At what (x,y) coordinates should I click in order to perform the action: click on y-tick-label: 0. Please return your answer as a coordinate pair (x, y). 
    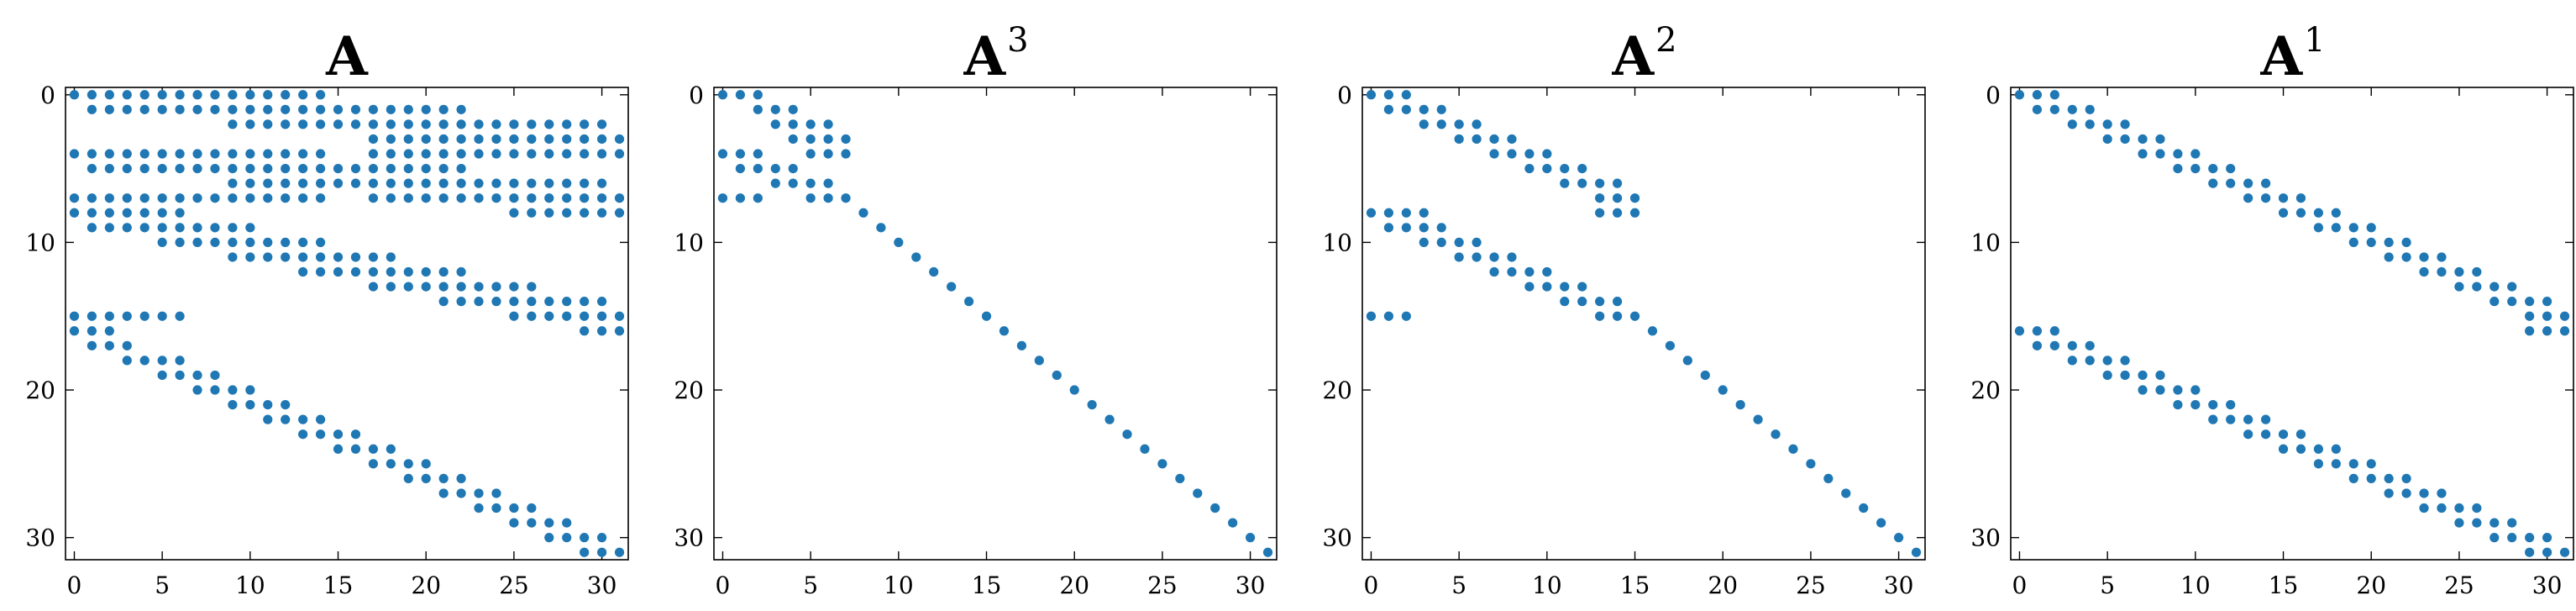
    Looking at the image, I should click on (696, 96).